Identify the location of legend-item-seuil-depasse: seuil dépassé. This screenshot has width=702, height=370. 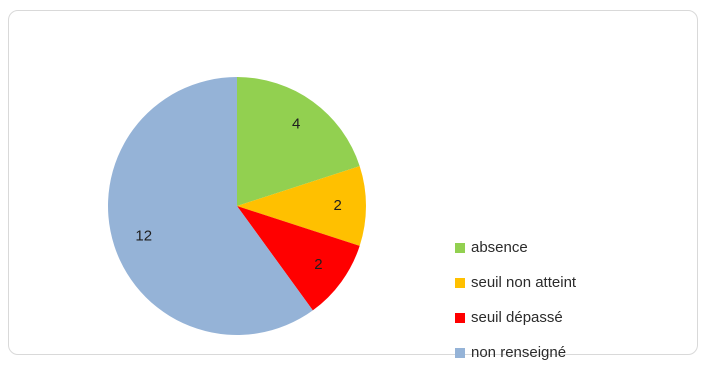
(575, 317).